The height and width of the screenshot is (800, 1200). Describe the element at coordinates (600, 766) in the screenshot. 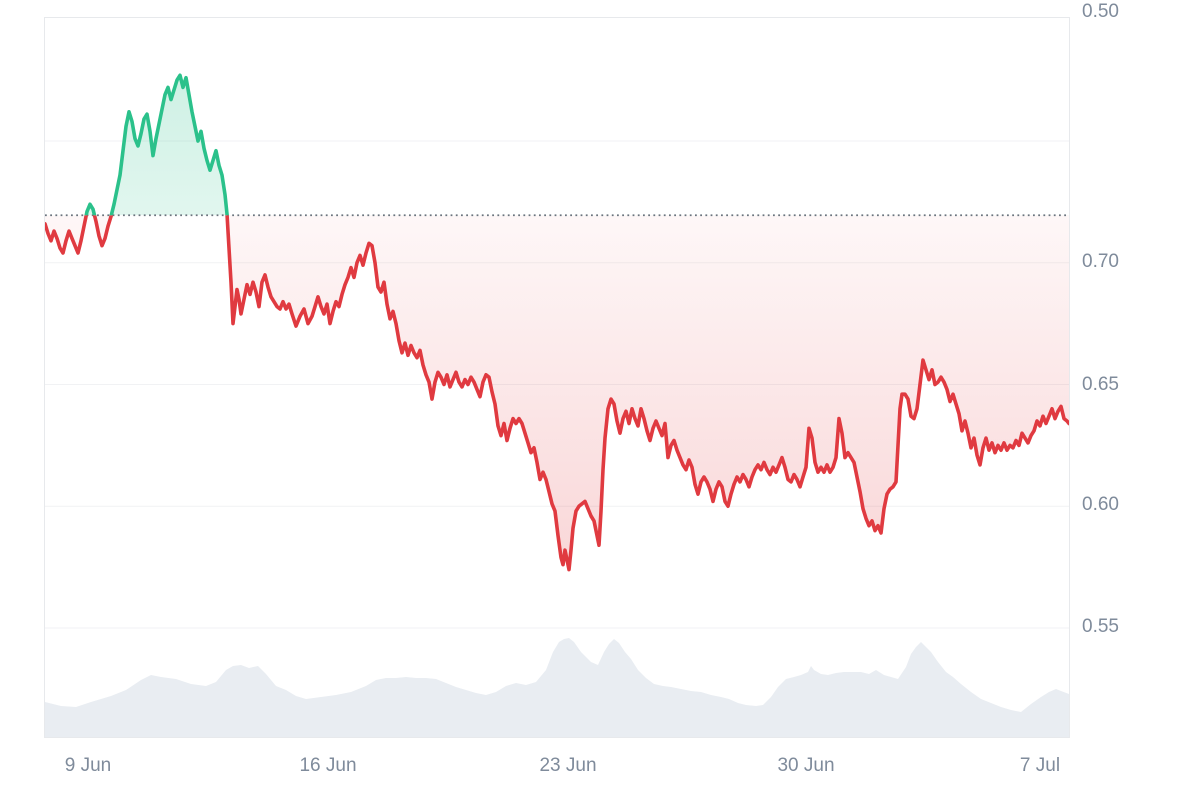

I see `x-axis: 9 Jun 16 Jun 23 Jun 30 Jun 7 Jul` at that location.